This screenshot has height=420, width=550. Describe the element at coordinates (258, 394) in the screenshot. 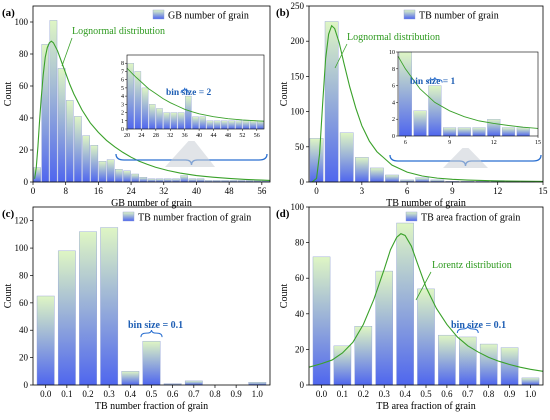

I see `x-tick-label: 1.0` at that location.